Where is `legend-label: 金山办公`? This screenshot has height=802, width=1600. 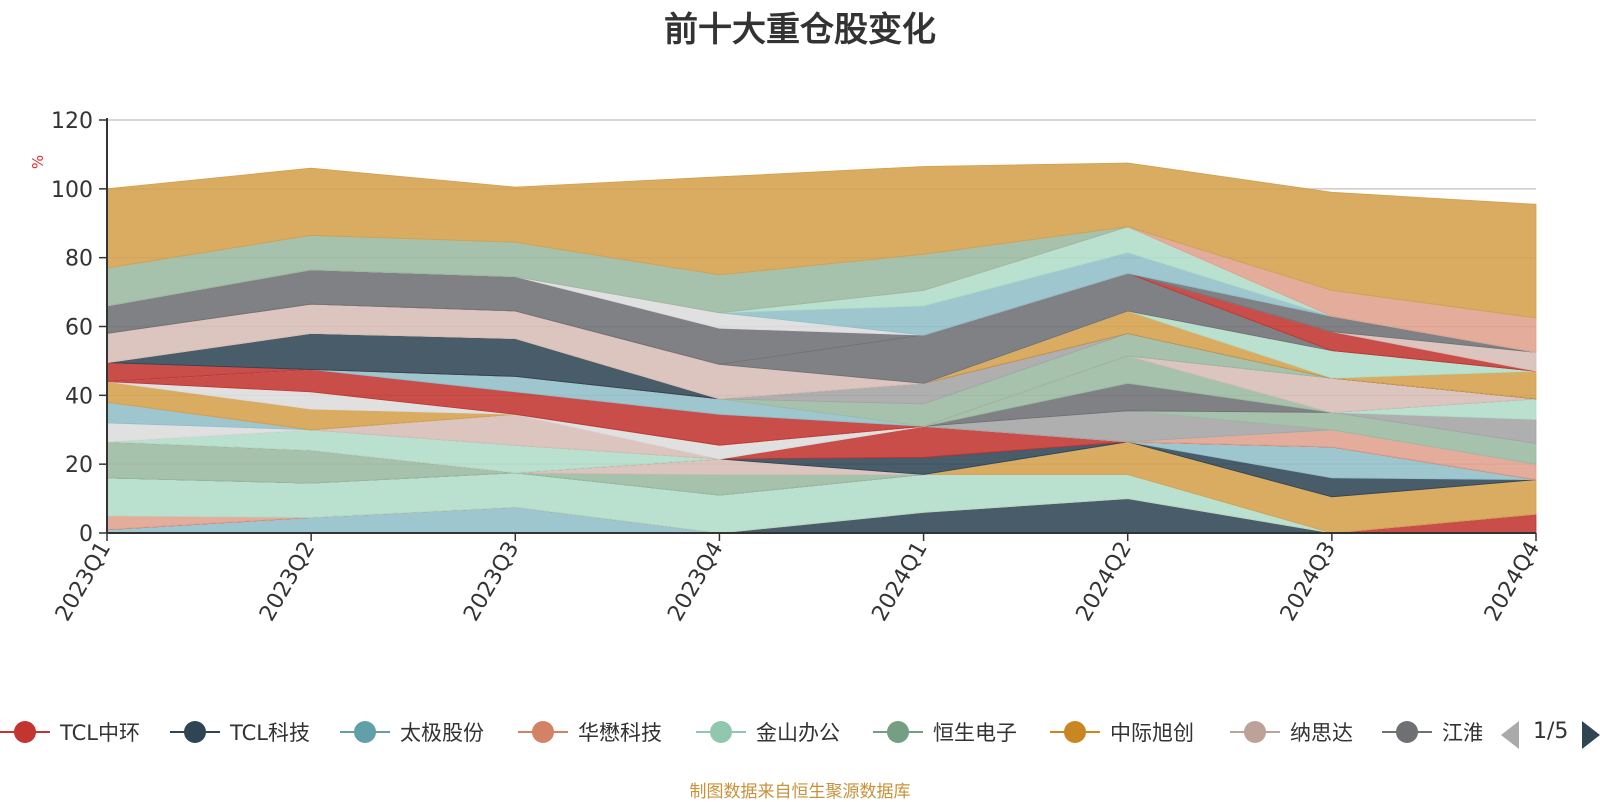
legend-label: 金山办公 is located at coordinates (798, 733).